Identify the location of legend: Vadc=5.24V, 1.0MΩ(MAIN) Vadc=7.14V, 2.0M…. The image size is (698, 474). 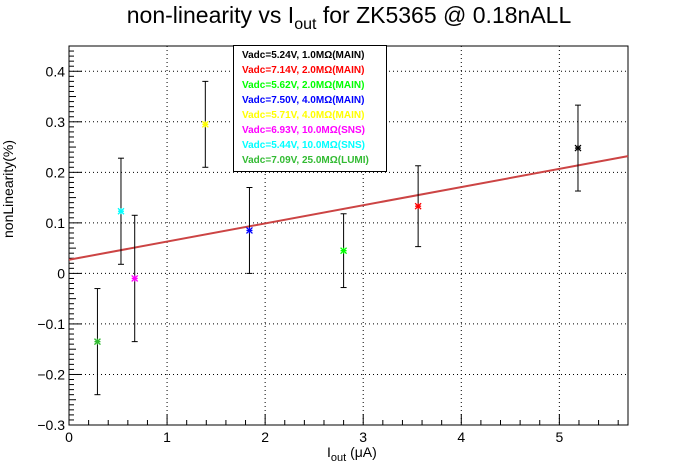
(310, 108).